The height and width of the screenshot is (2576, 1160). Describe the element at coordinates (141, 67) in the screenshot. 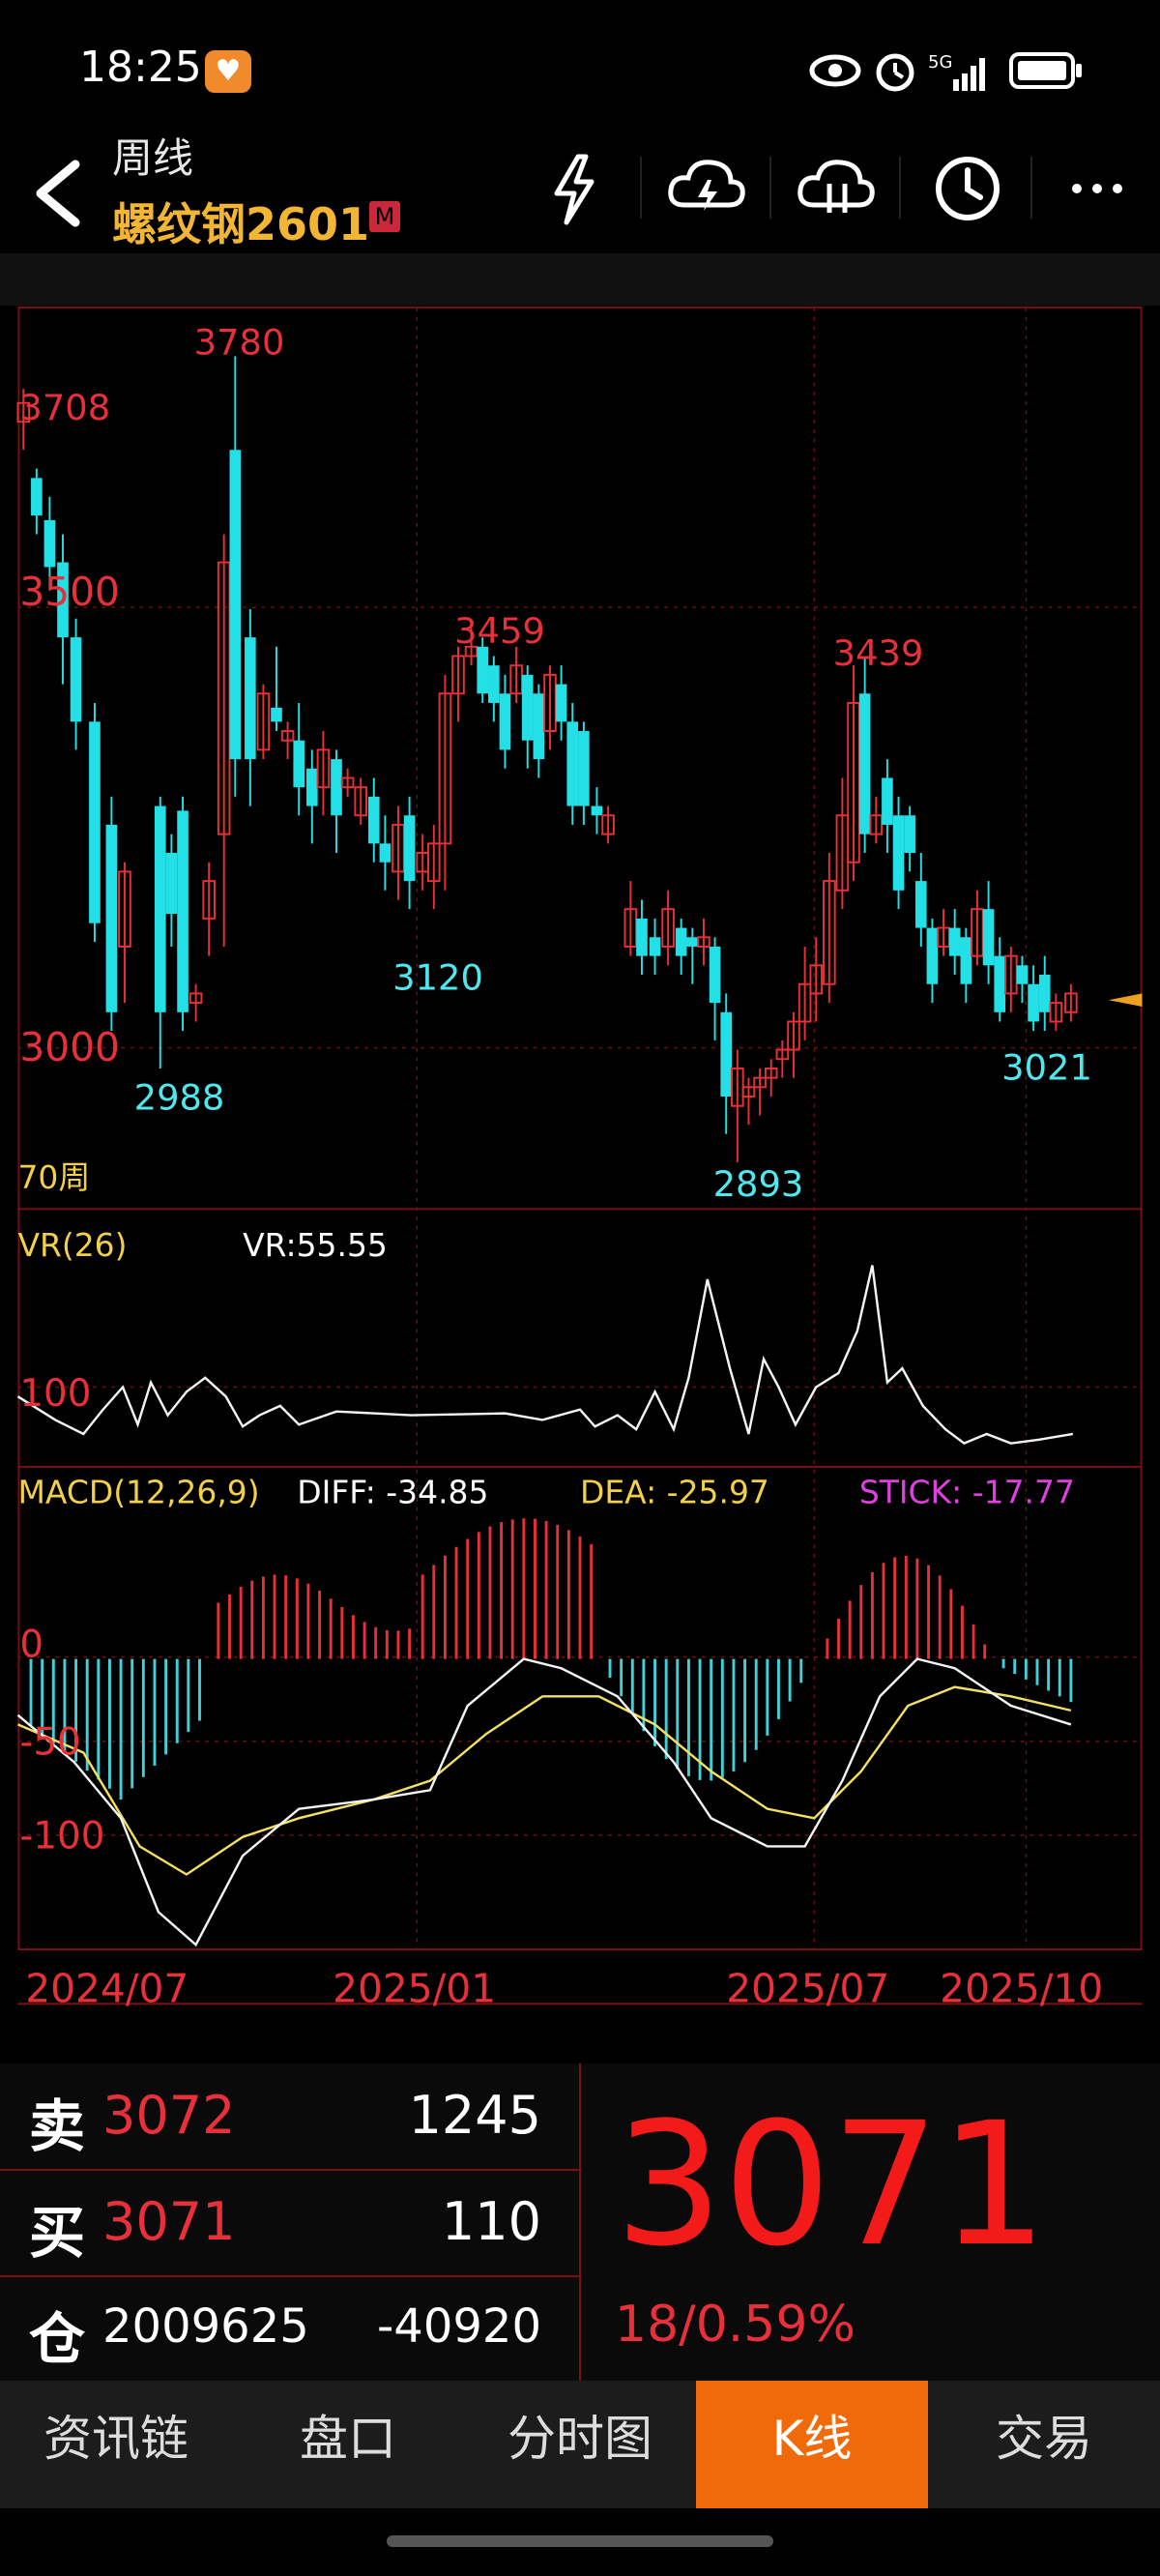

I see `status-time: 18:25` at that location.